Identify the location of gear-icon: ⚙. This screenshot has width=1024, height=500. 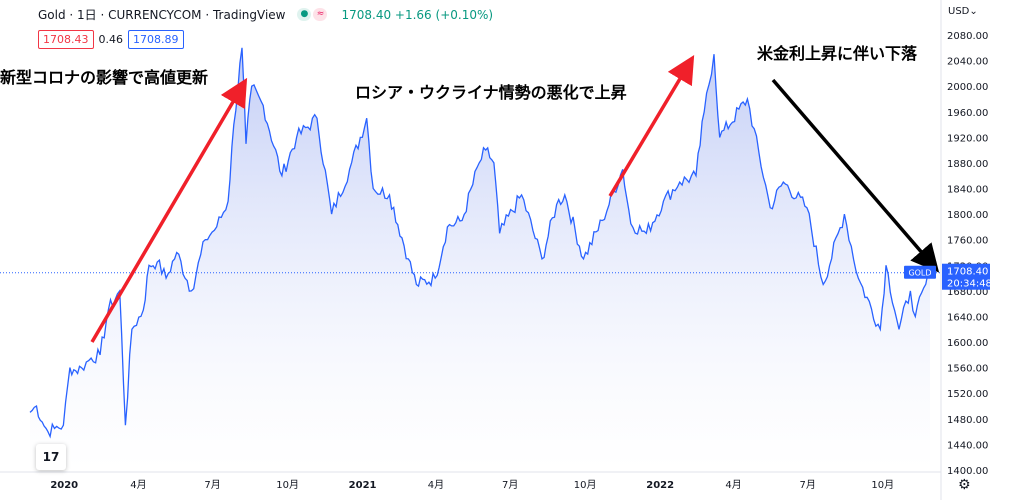
(964, 485).